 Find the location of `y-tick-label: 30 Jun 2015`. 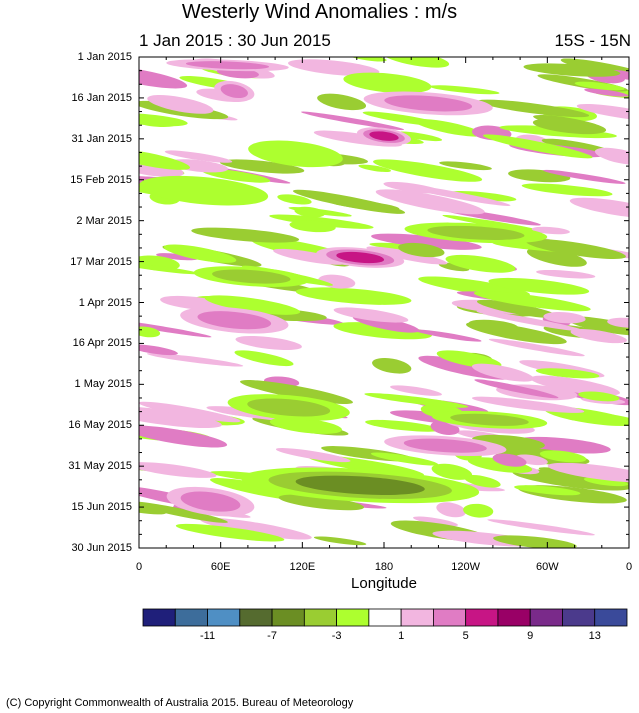

y-tick-label: 30 Jun 2015 is located at coordinates (101, 548).